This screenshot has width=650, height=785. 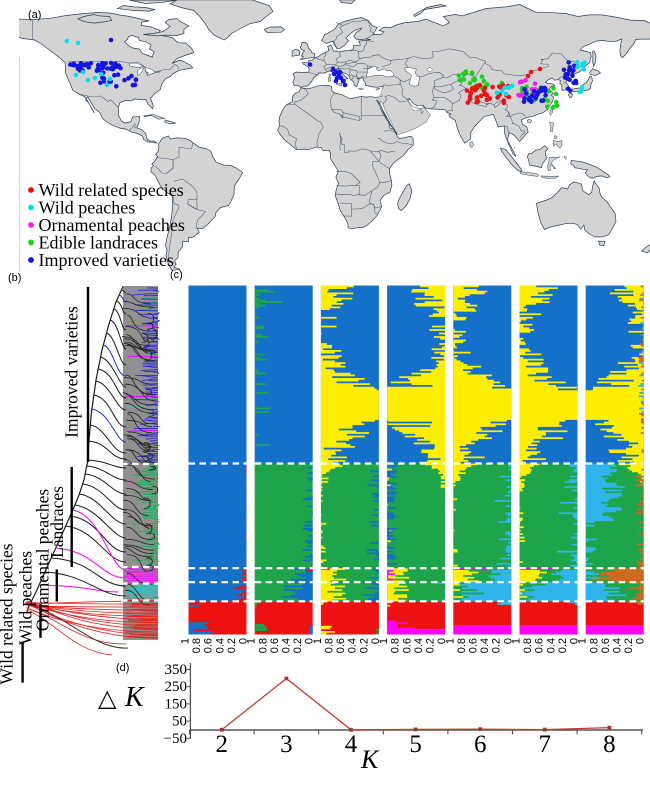 I want to click on svg-text: (c), so click(x=176, y=275).